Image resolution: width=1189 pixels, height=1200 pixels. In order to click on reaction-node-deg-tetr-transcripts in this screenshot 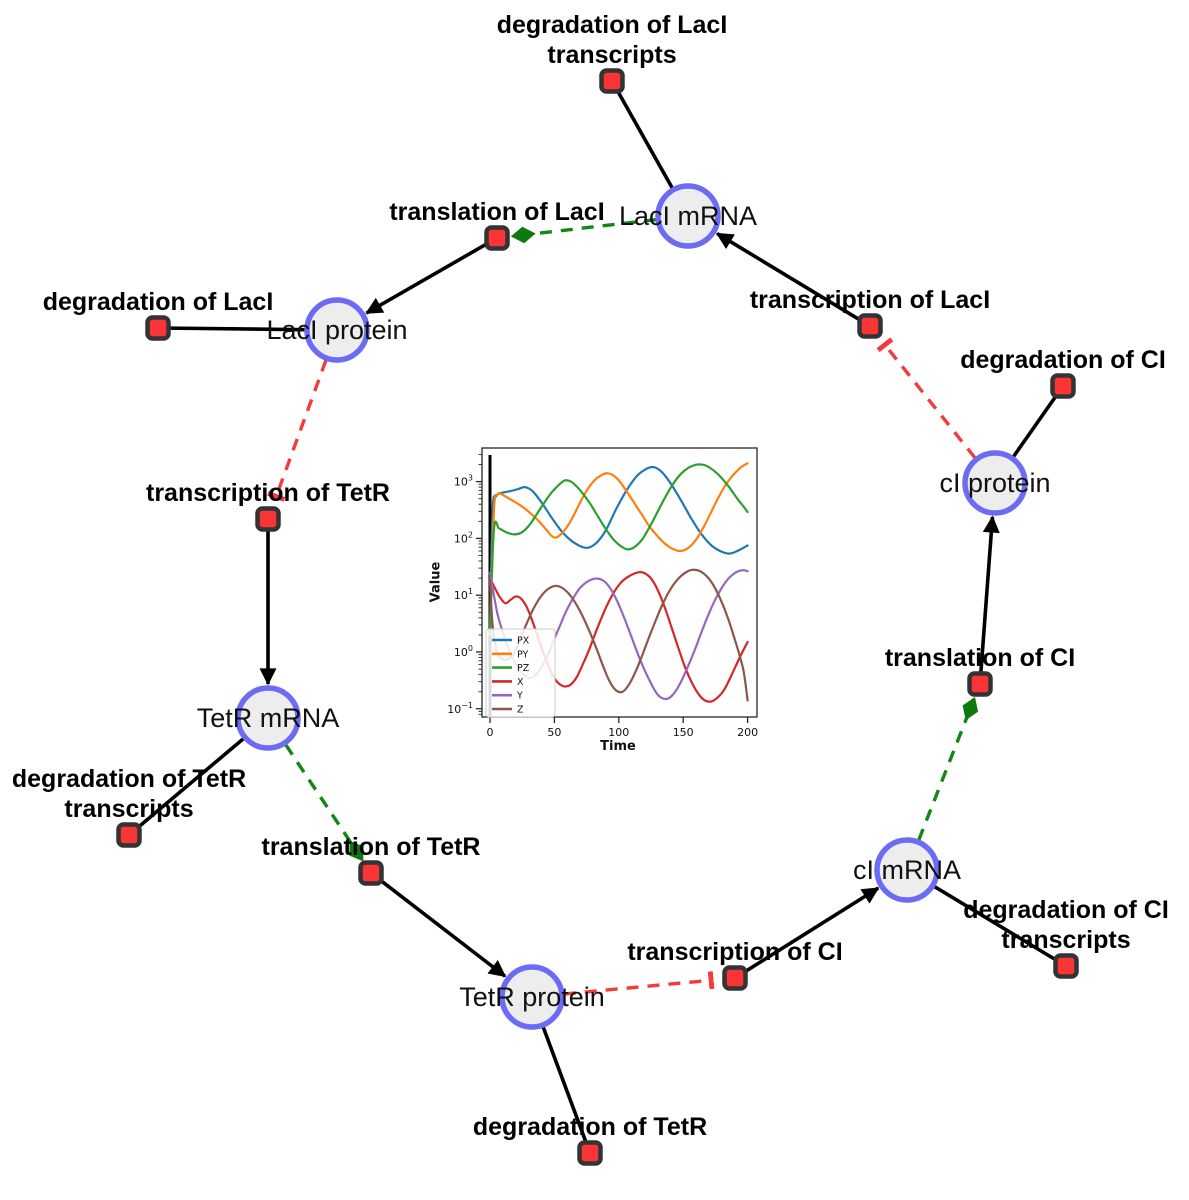, I will do `click(129, 835)`.